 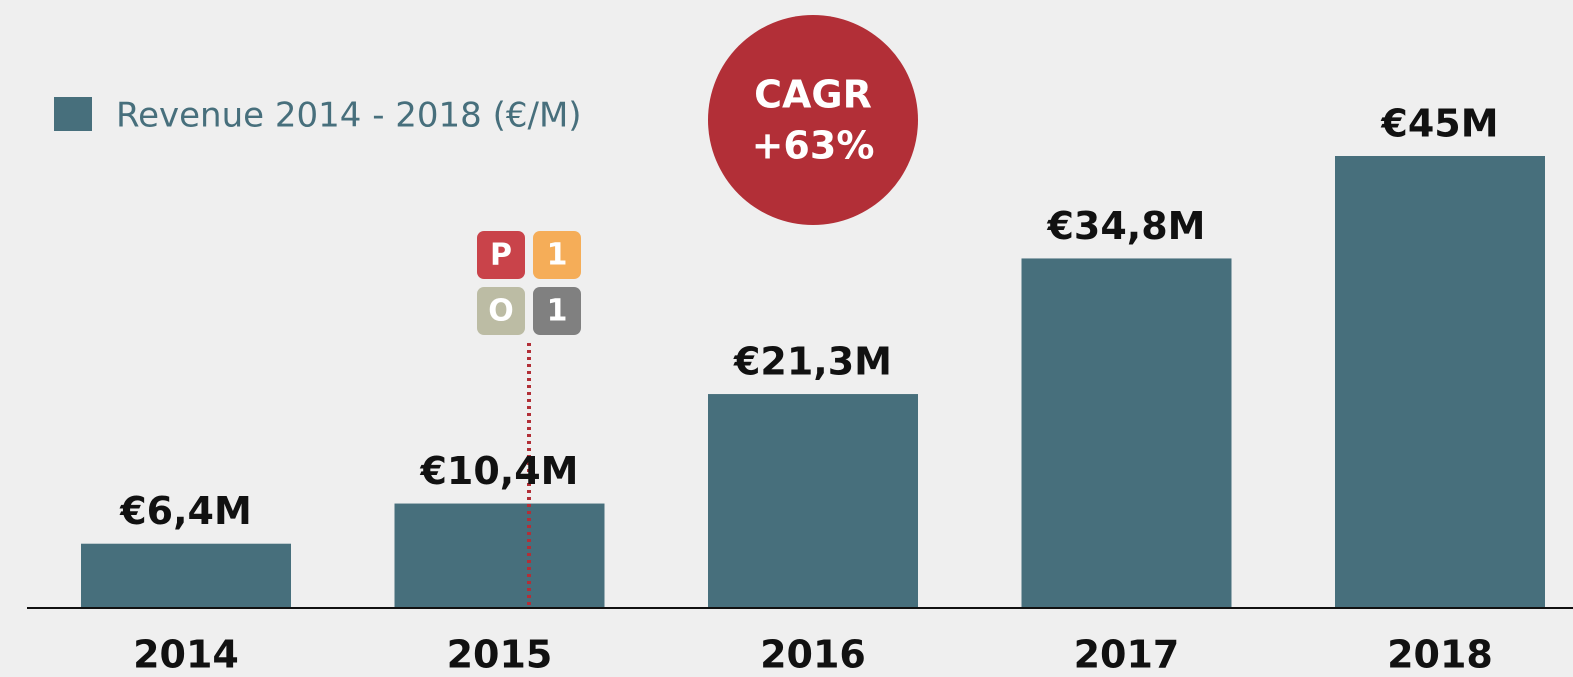 I want to click on x-tick-label: 2017, so click(x=1127, y=655).